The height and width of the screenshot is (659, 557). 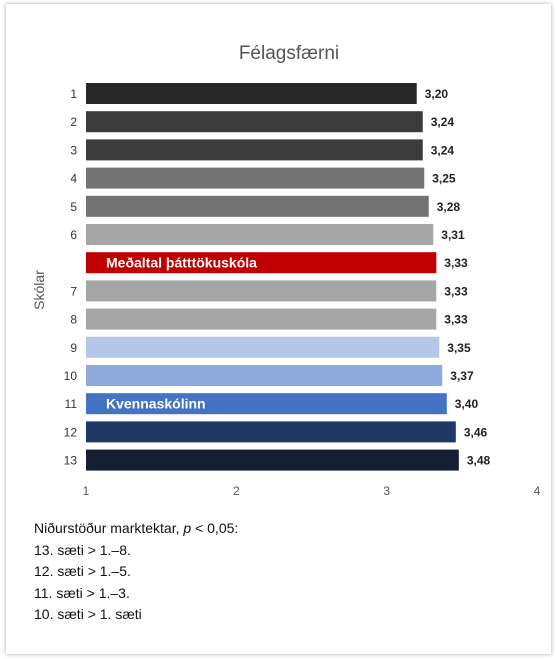 What do you see at coordinates (73, 150) in the screenshot?
I see `category-label: 3` at bounding box center [73, 150].